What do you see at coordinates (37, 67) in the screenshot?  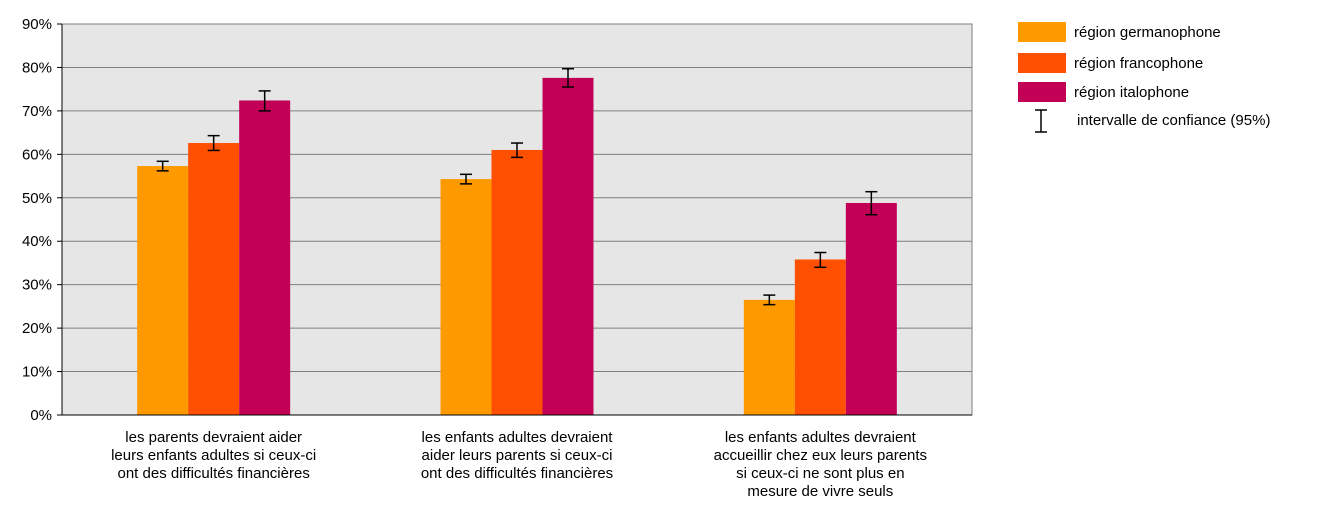 I see `y-tick-label: 80%` at bounding box center [37, 67].